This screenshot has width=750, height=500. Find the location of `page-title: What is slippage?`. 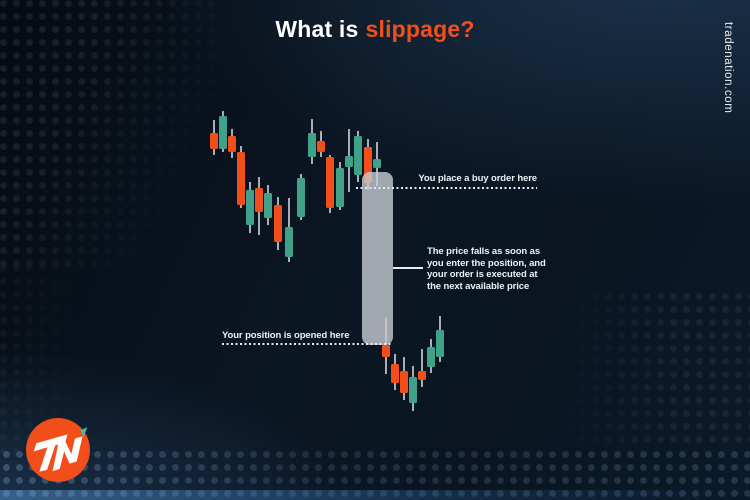

page-title: What is slippage? is located at coordinates (375, 29).